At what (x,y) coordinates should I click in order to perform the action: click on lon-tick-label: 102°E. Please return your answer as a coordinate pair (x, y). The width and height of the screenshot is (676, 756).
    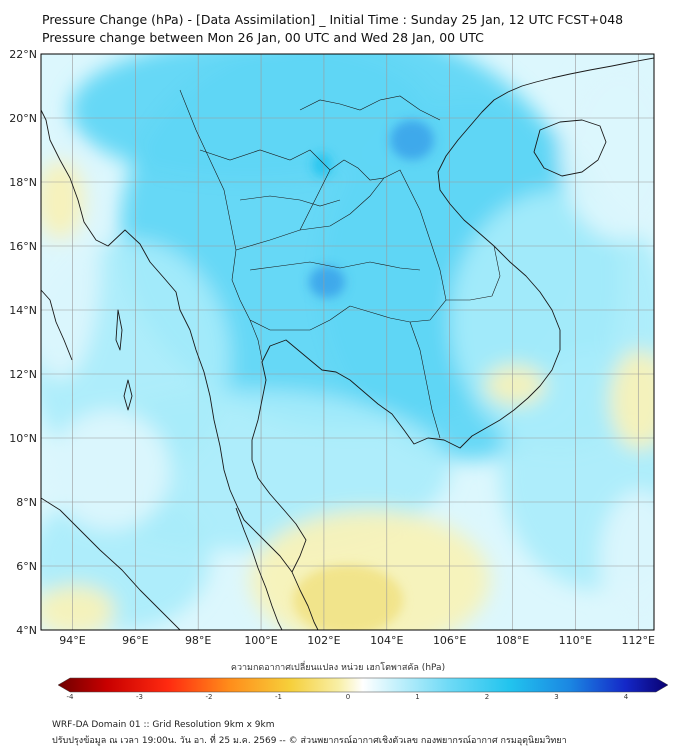
    Looking at the image, I should click on (323, 640).